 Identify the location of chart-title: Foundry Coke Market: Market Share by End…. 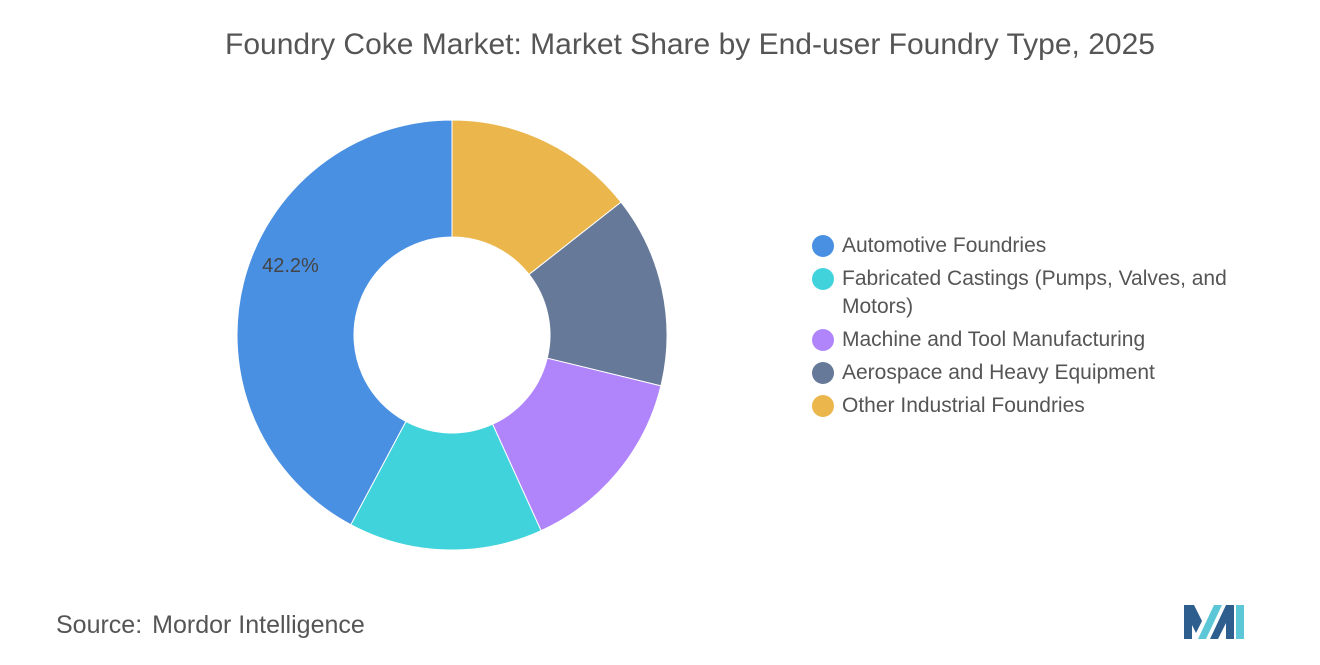
(690, 44).